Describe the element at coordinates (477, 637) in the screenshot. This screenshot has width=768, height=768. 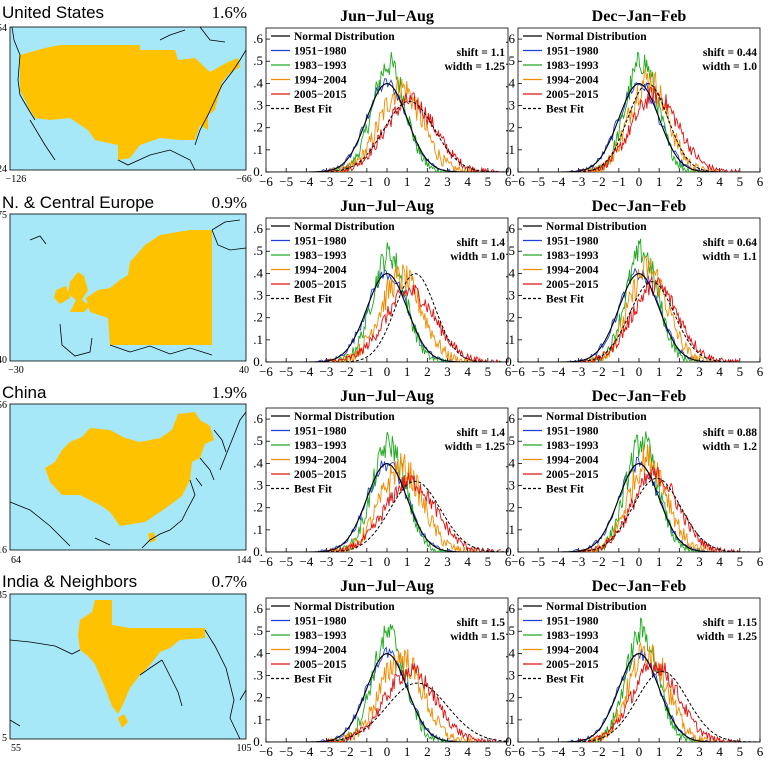
I see `width-label: width = 1.5` at that location.